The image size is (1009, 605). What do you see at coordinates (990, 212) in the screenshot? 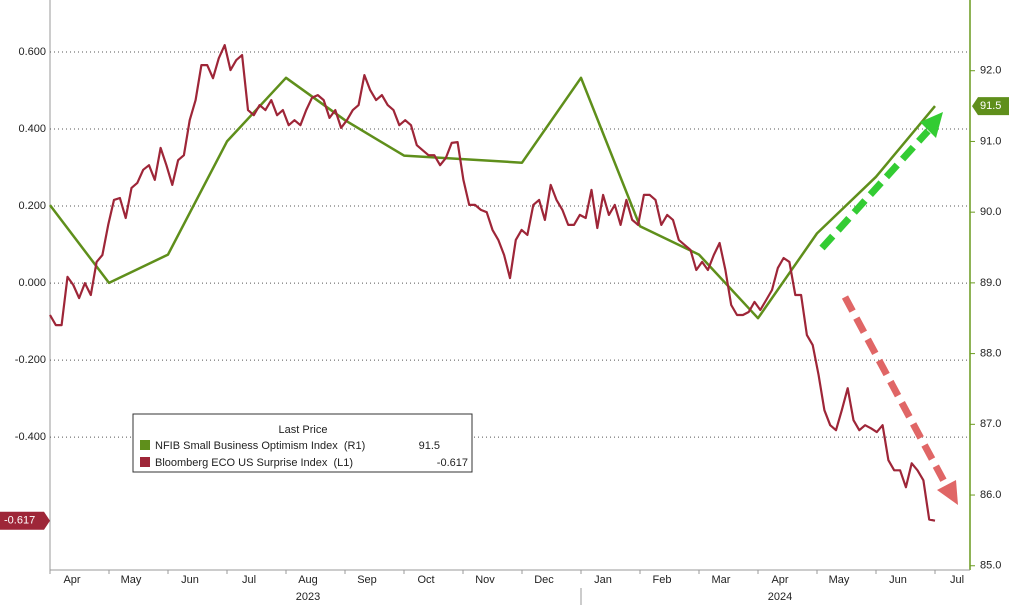
I see `y2-tick-label: 90.0` at bounding box center [990, 212].